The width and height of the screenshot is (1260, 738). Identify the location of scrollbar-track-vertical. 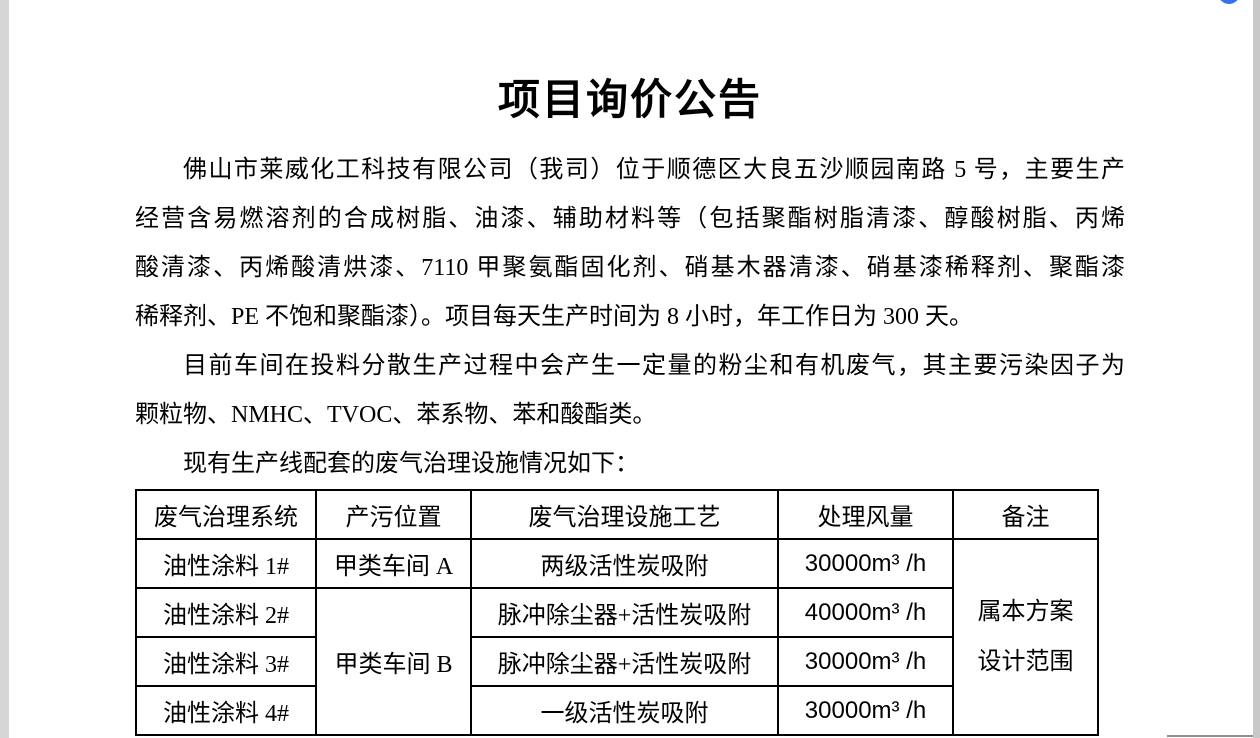
(1256, 369).